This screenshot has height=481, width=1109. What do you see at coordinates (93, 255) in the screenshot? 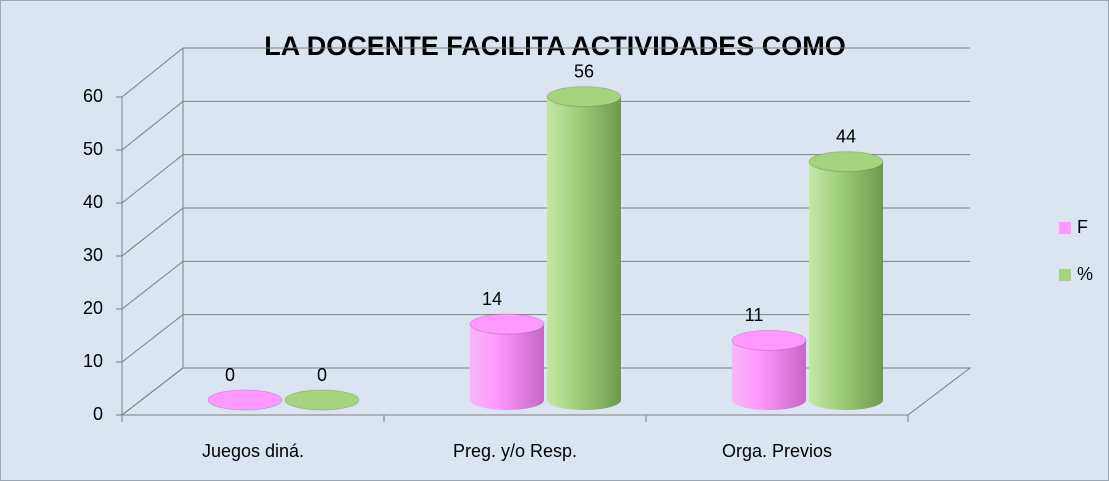
I see `y-tick-label: 30` at bounding box center [93, 255].